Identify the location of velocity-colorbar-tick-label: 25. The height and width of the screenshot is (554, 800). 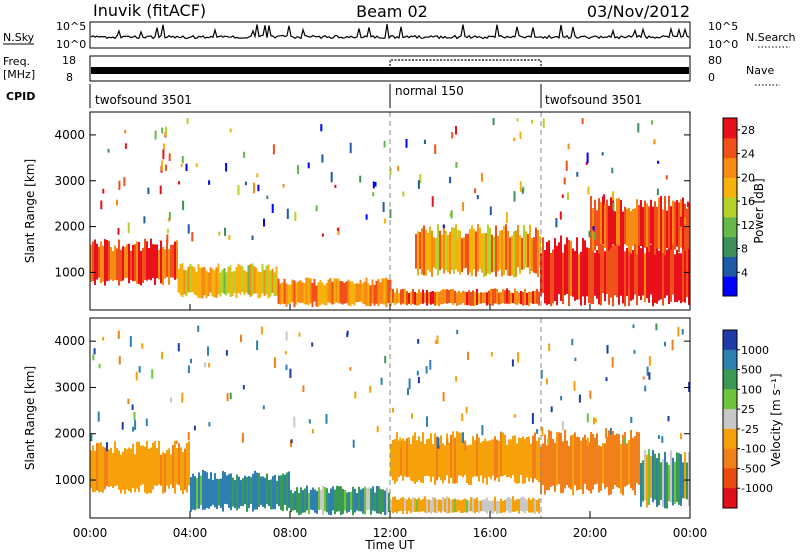
(748, 409).